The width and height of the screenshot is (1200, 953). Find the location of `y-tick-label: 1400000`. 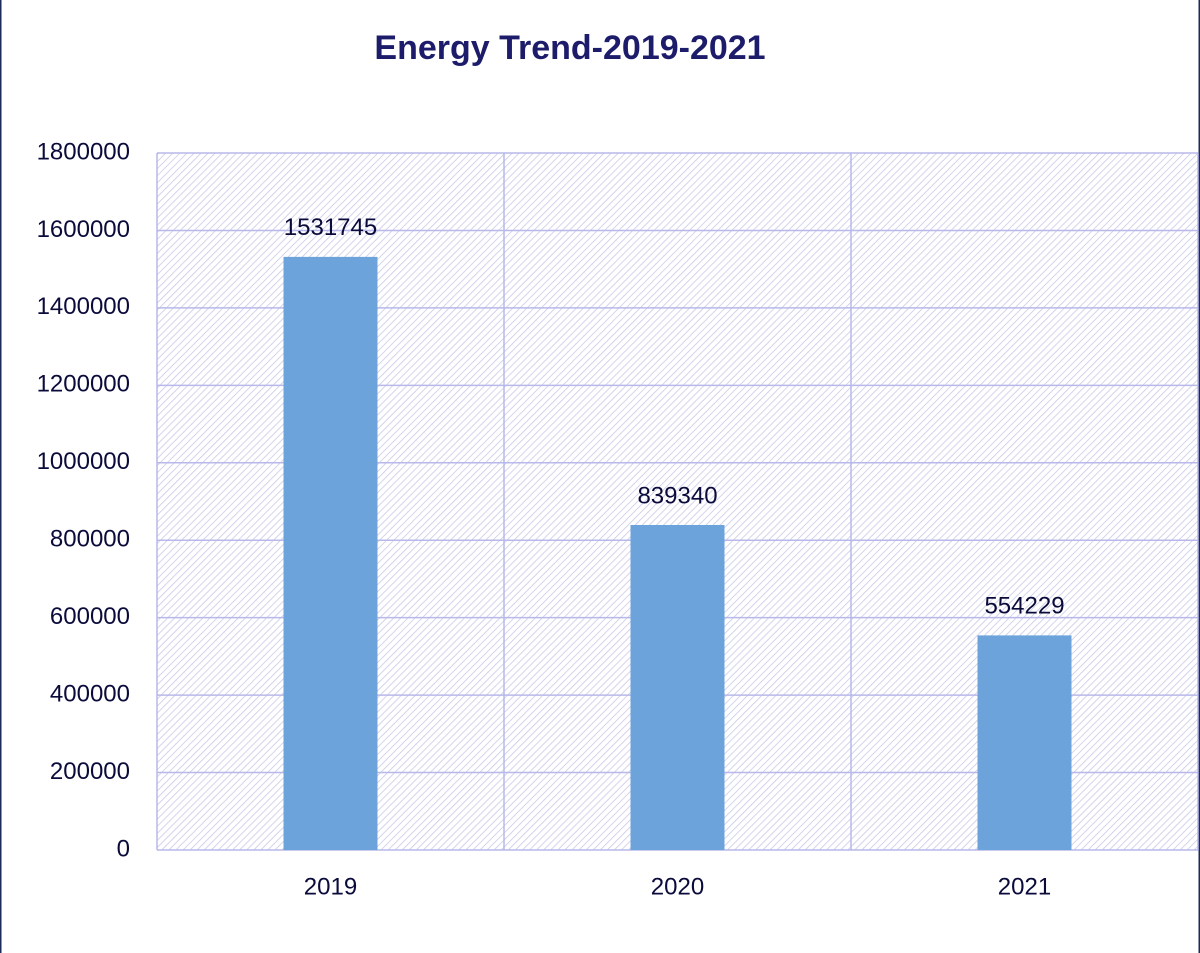

y-tick-label: 1400000 is located at coordinates (83, 306).